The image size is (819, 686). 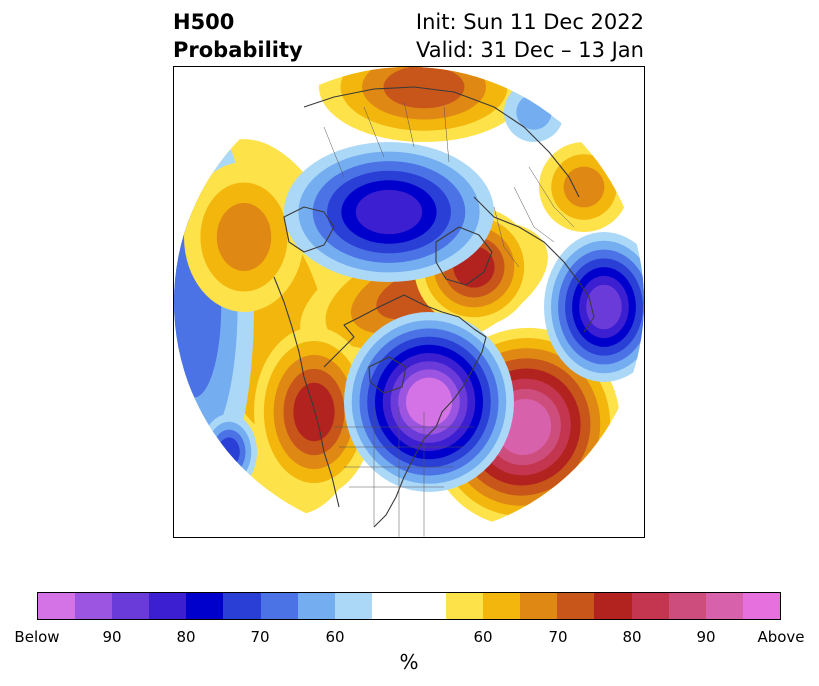 I want to click on above-ridge-alaska-contour, so click(x=314, y=412).